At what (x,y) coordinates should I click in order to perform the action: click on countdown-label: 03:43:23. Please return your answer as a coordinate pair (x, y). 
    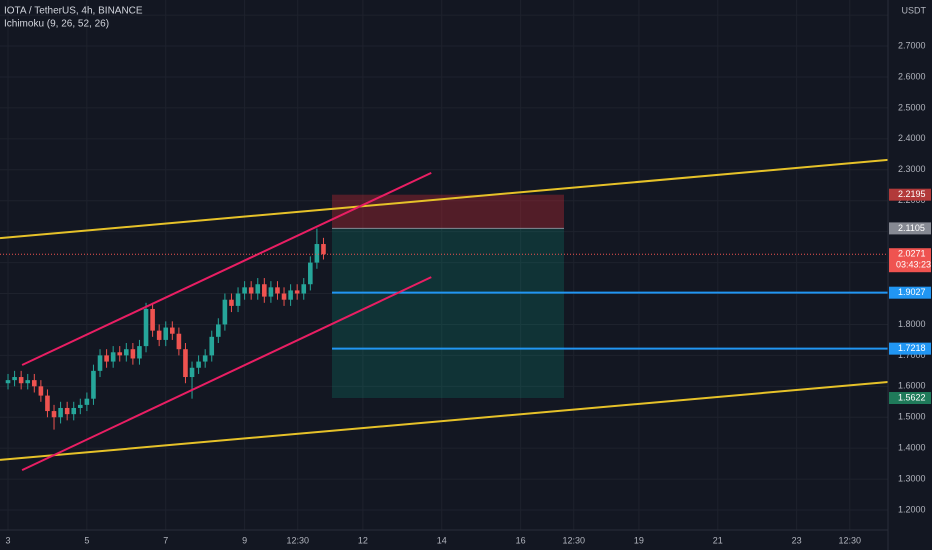
    Looking at the image, I should click on (913, 265).